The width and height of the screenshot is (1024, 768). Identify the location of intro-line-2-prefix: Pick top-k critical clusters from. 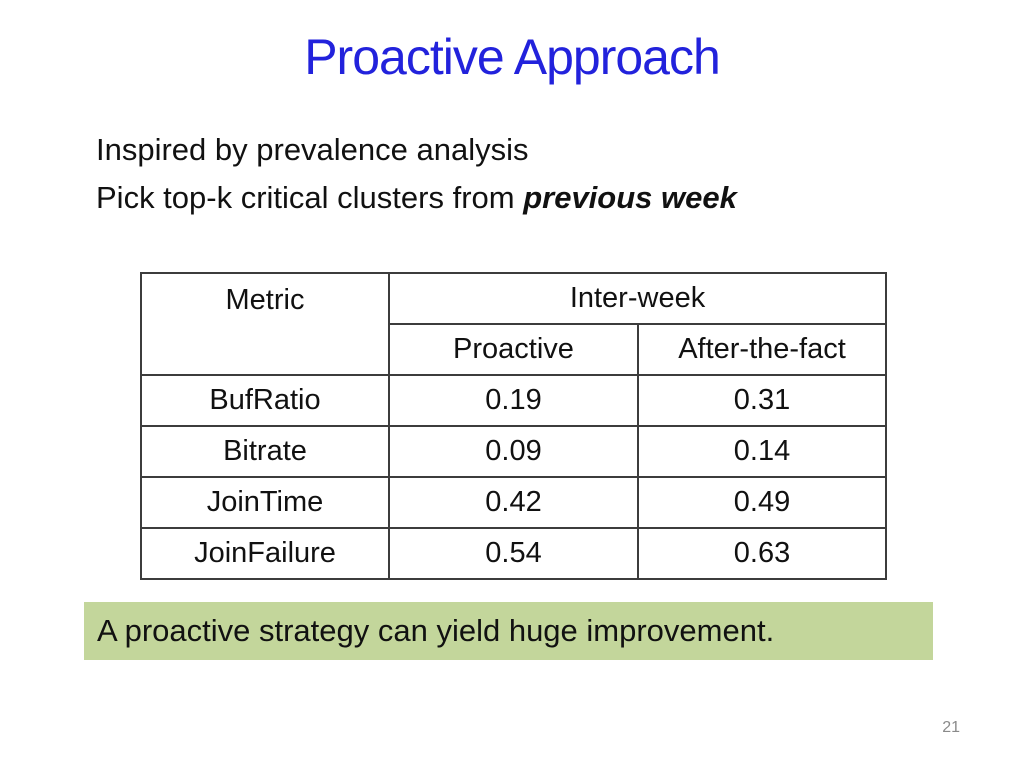
(310, 197).